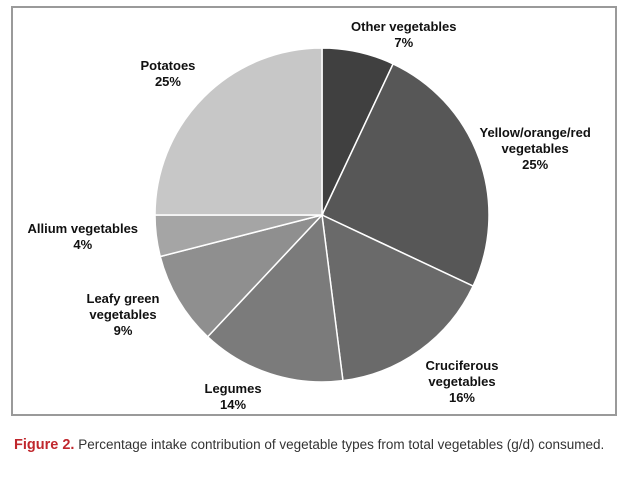 The image size is (631, 486). I want to click on slice-label: Leafy green vegetables 9%, so click(123, 315).